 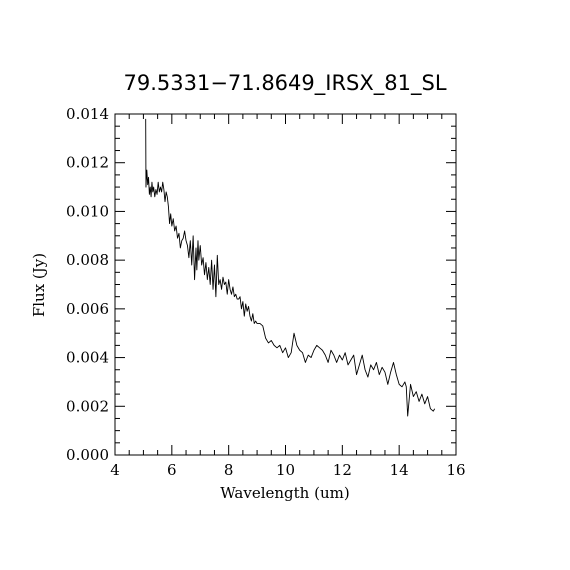 I want to click on y-tick-label: 0.012, so click(x=87, y=163).